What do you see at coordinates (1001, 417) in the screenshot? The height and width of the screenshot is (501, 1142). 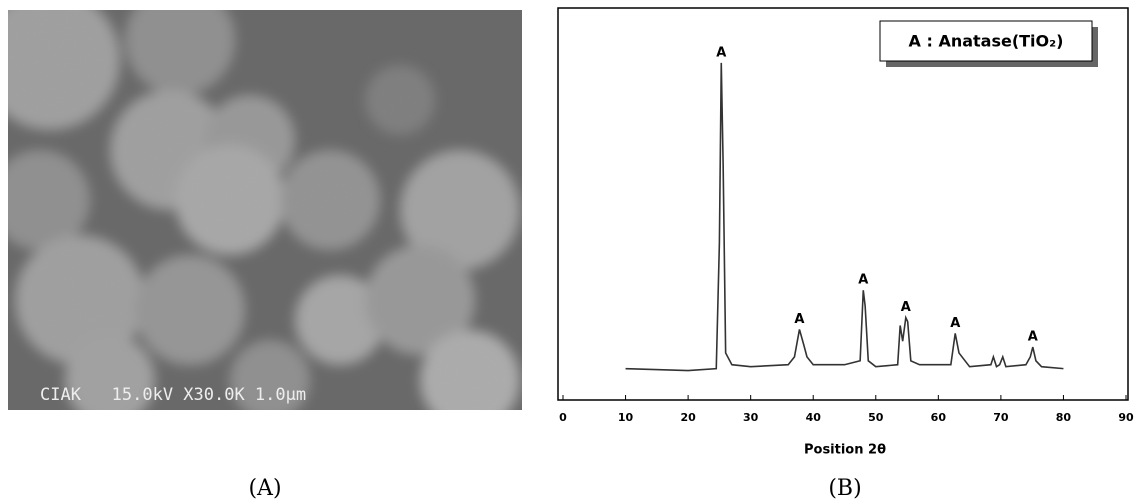 I see `x-tick-label: 70` at bounding box center [1001, 417].